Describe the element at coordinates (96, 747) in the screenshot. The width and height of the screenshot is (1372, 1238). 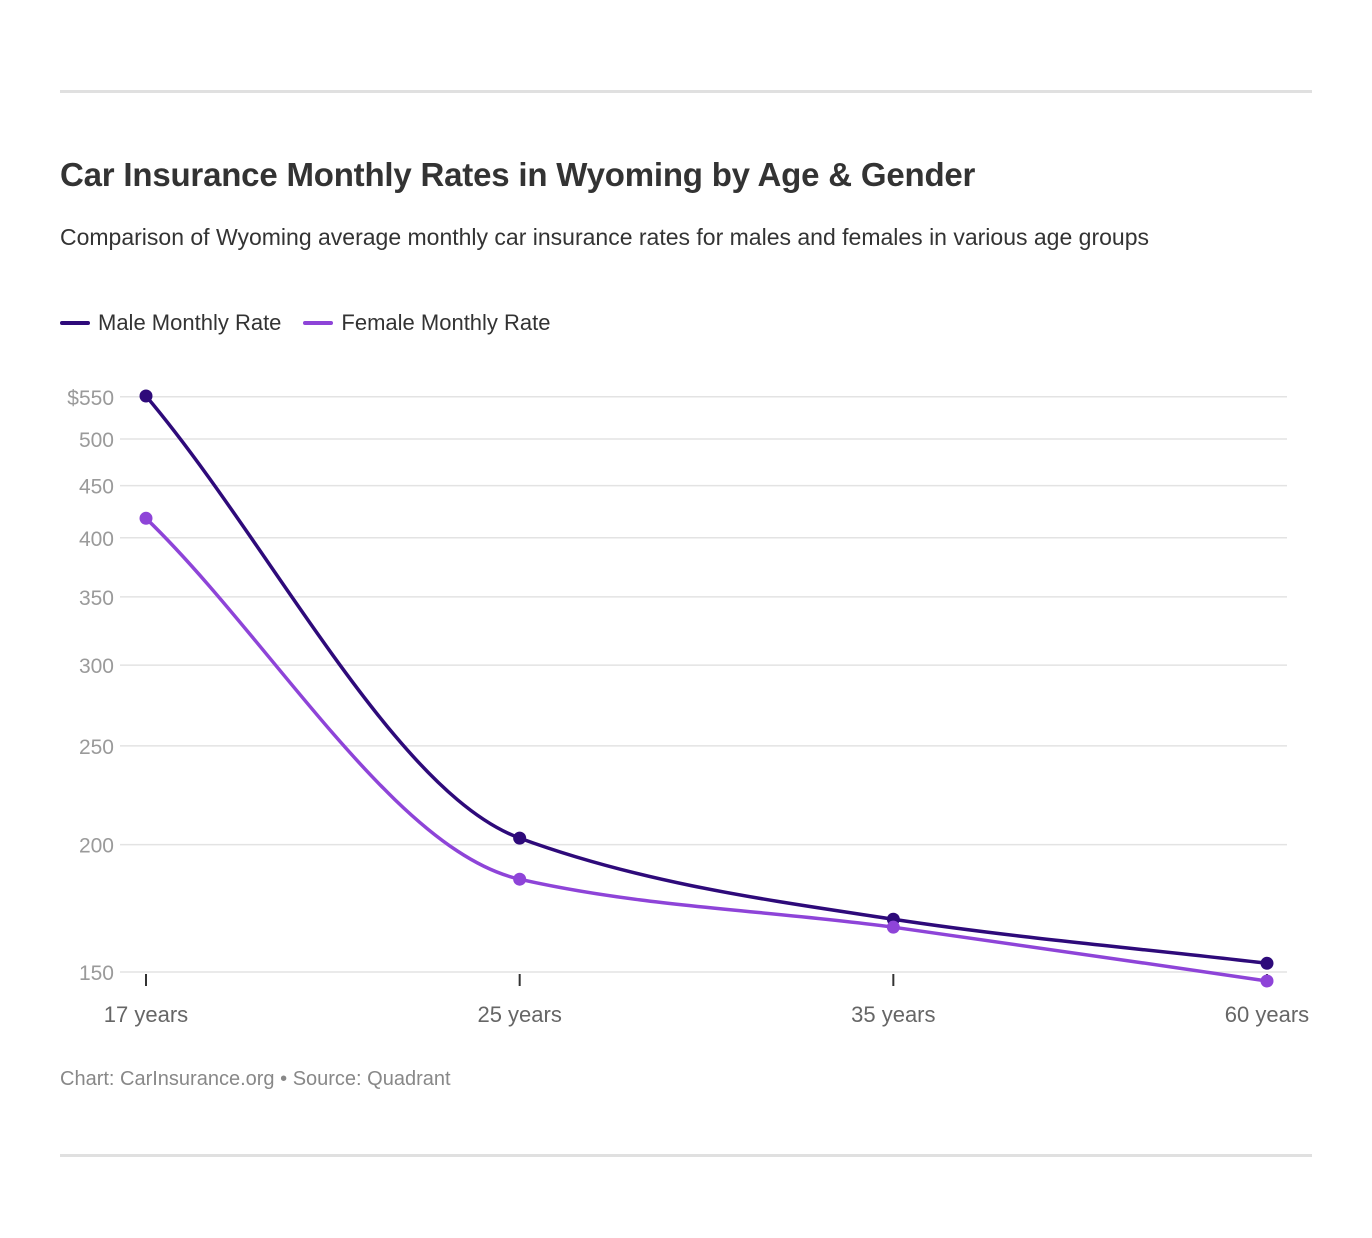
I see `y-tick-label: 250` at that location.